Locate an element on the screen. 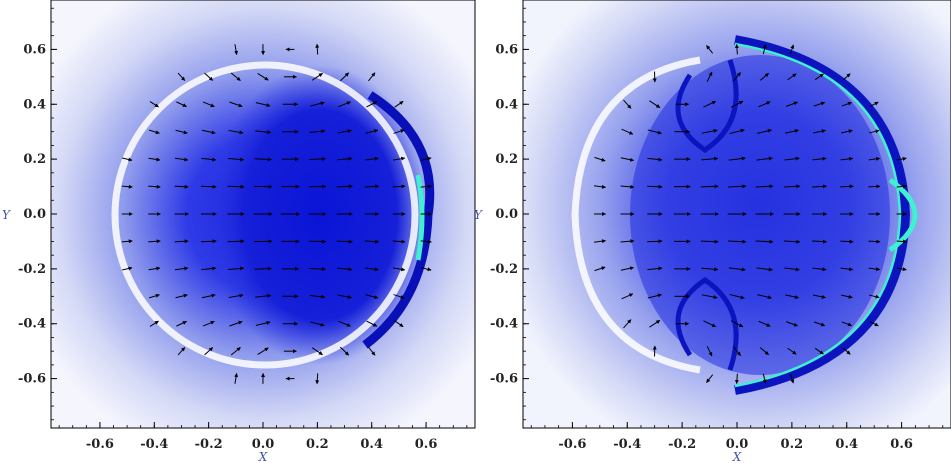 The image size is (951, 463). right-y-tick-label: 0.6 is located at coordinates (506, 49).